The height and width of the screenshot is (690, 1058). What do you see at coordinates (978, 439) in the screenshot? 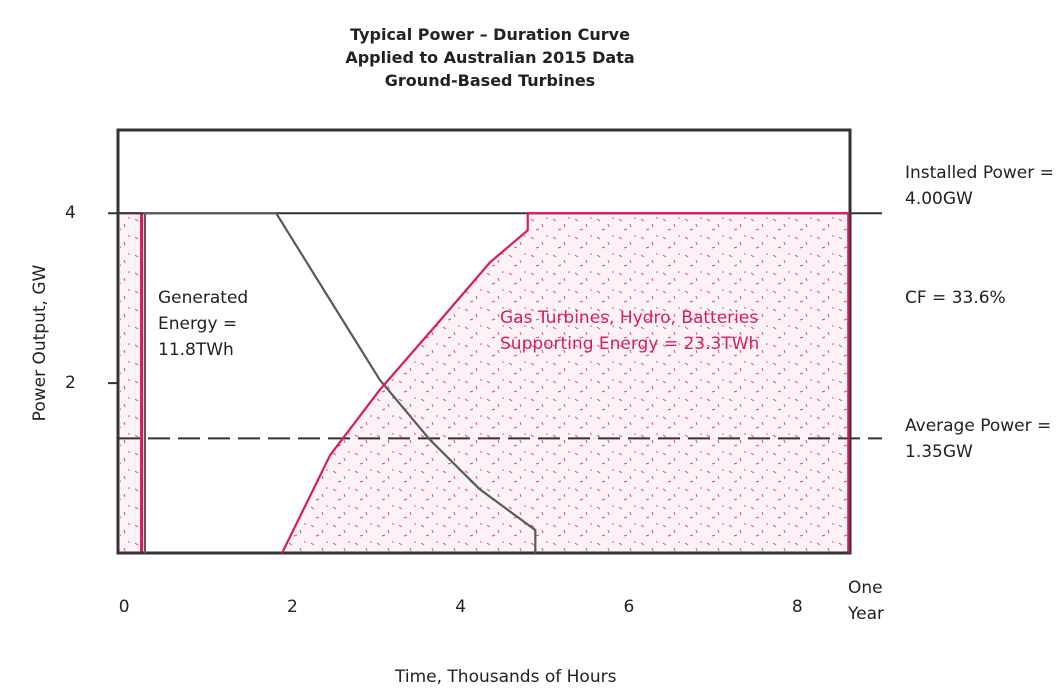
I see `annotation: Average Power = 1.35GW` at bounding box center [978, 439].